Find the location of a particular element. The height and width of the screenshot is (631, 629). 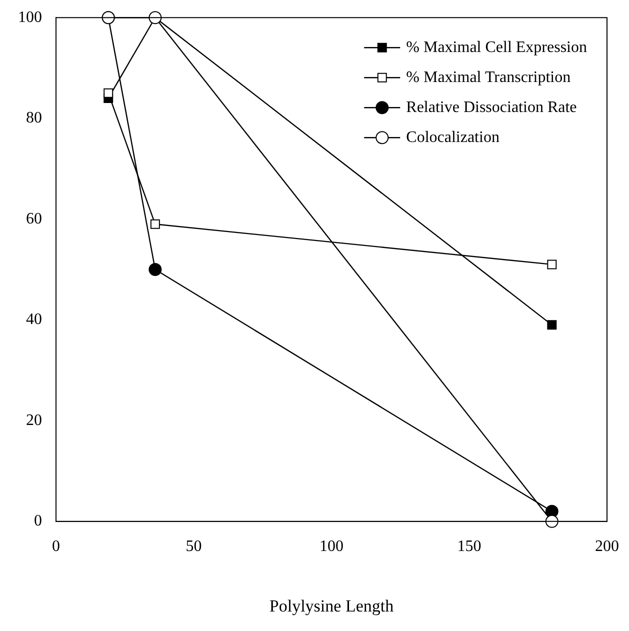

legend-label: Colocalization is located at coordinates (453, 137).